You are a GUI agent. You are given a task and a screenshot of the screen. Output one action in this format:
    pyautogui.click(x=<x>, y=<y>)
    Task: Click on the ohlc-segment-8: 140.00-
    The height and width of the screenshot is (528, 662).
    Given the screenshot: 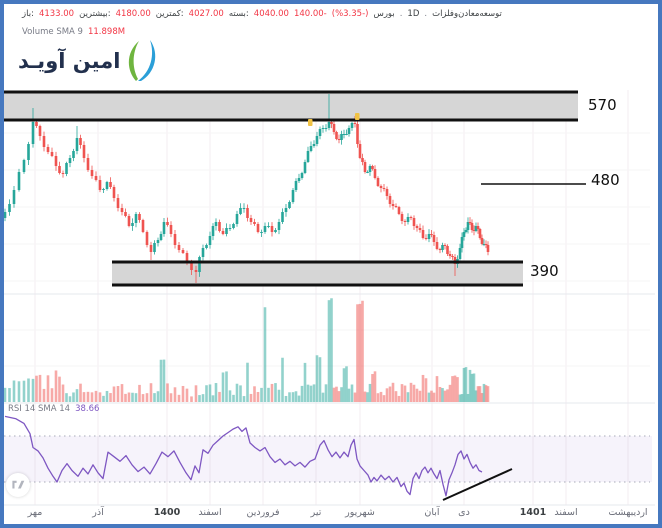 What is the action you would take?
    pyautogui.click(x=310, y=14)
    